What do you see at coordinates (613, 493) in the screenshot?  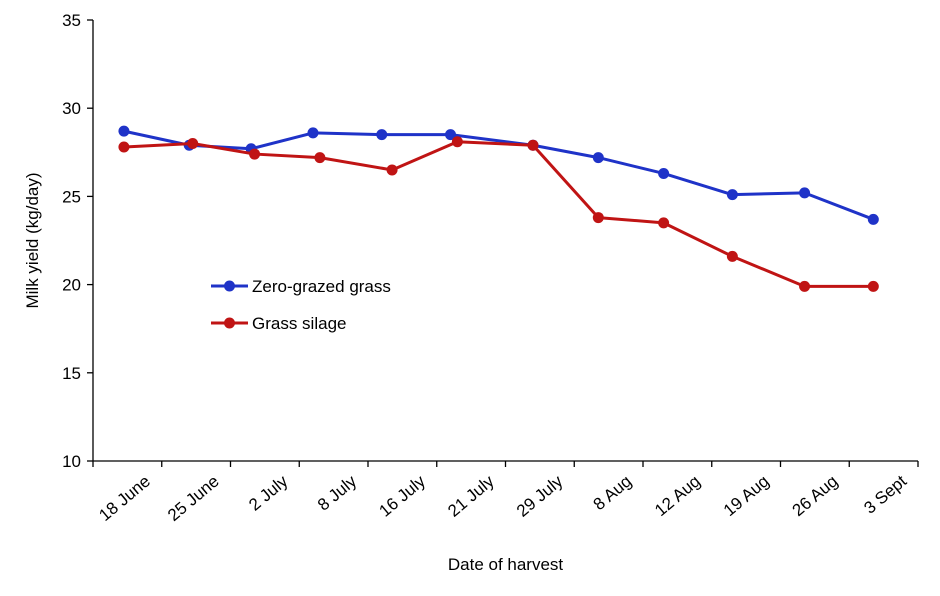 I see `x-tick-label: 8 Aug` at bounding box center [613, 493].